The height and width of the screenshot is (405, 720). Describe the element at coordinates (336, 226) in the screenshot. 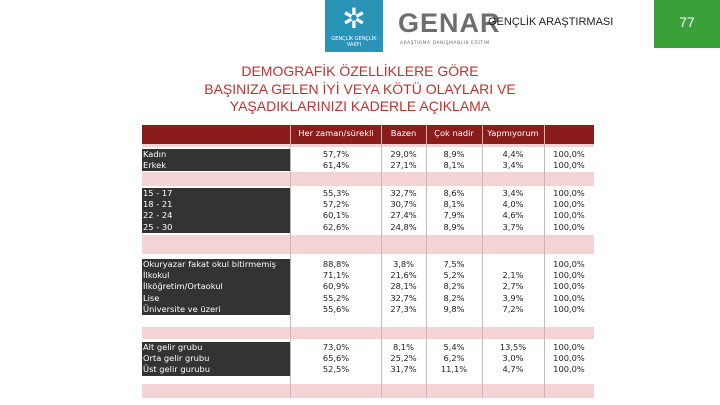

I see `table-cell: 62,6%` at that location.